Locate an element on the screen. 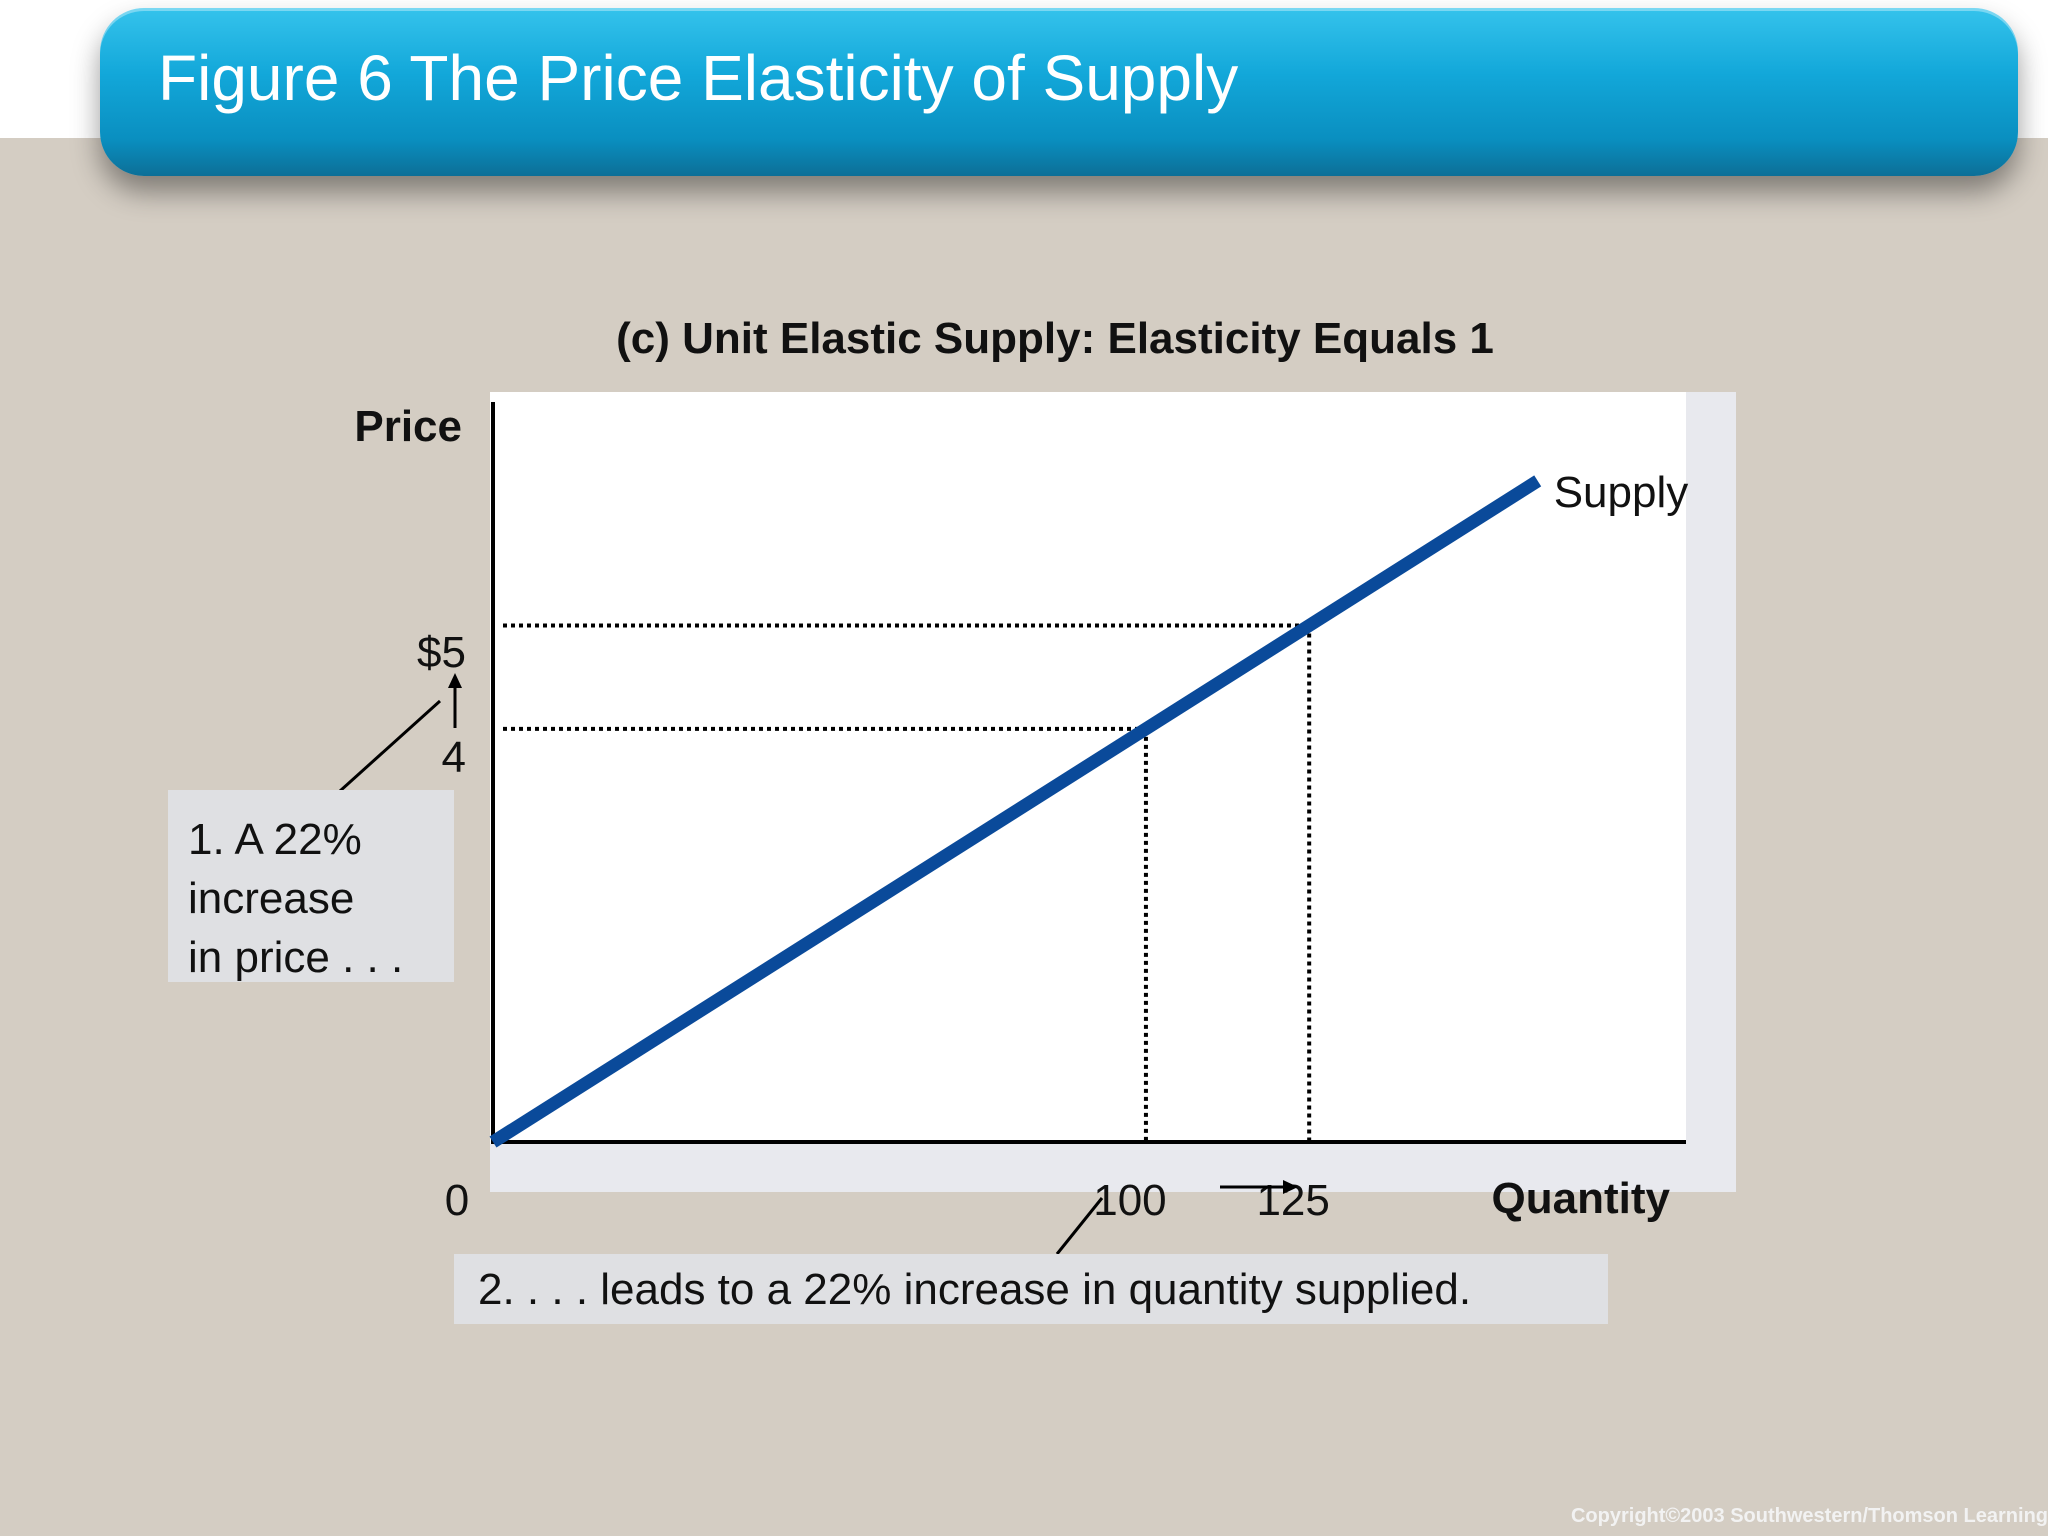 The width and height of the screenshot is (2048, 1536). origin-label: 0 is located at coordinates (457, 1200).